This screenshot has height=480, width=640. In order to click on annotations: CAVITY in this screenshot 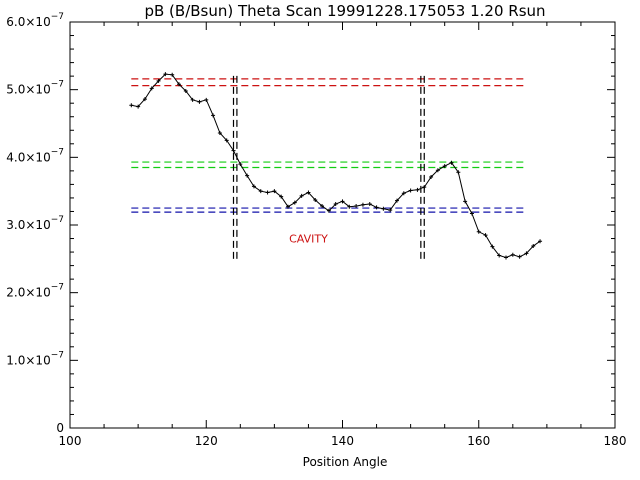, I will do `click(308, 239)`.